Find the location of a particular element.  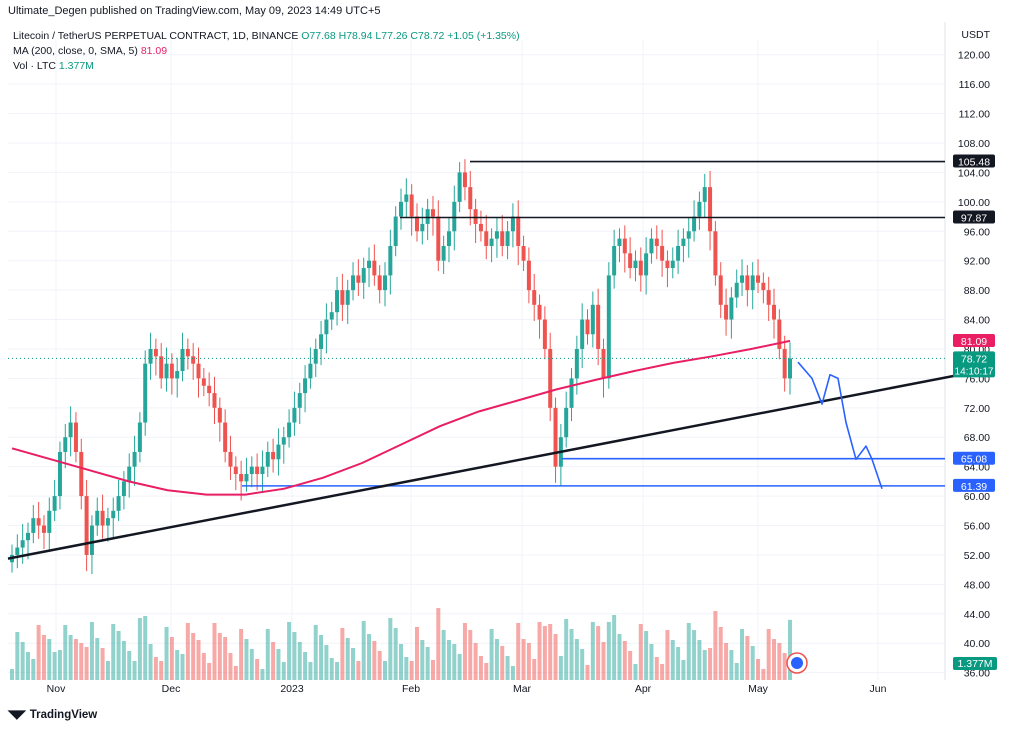

x-tick-label: Apr is located at coordinates (643, 689).